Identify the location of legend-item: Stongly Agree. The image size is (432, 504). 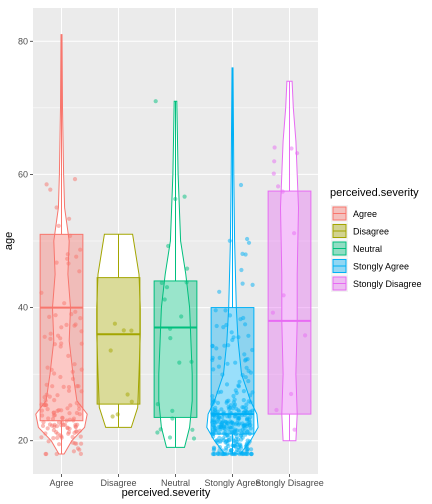
(370, 266).